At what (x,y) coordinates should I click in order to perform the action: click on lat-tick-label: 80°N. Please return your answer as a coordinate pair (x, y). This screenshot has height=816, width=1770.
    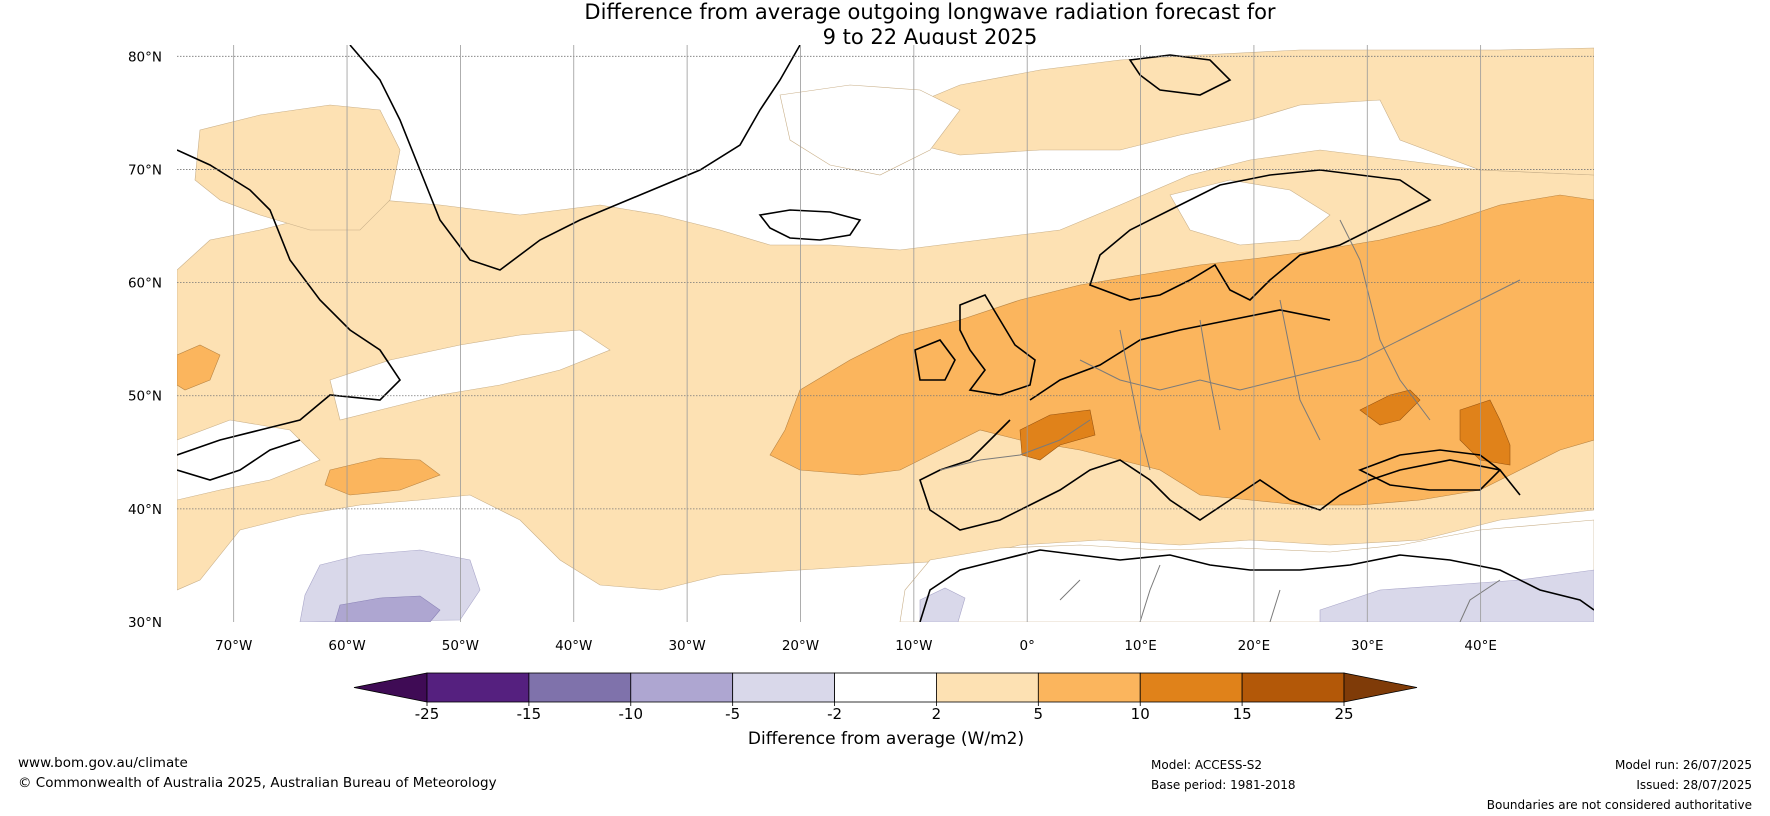
    Looking at the image, I should click on (145, 57).